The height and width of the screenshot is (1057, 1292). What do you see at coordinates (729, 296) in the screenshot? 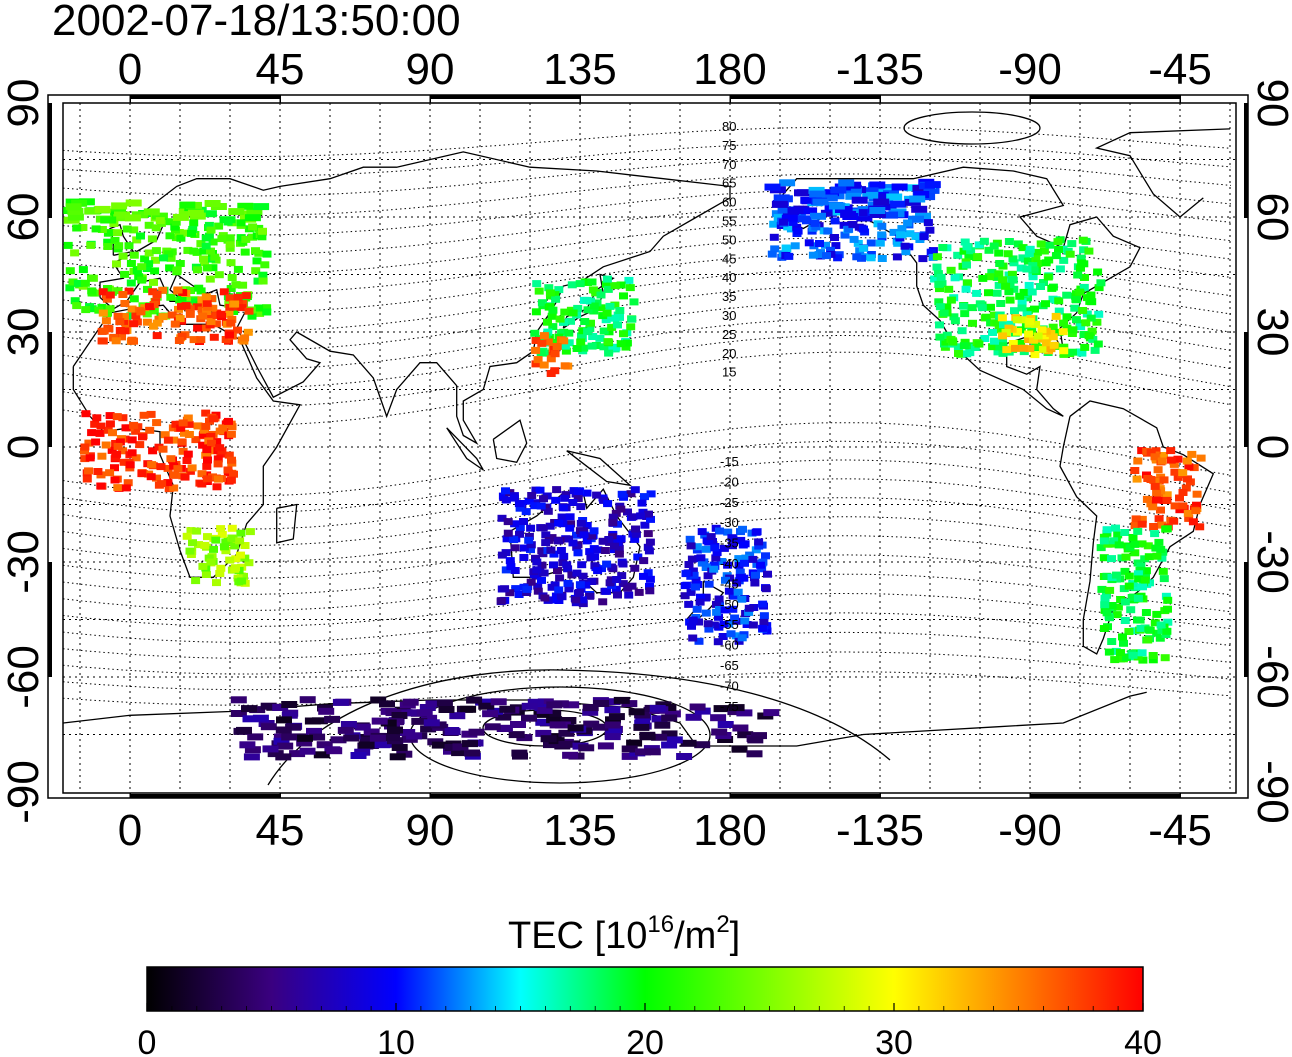
I see `contour-label: 35` at bounding box center [729, 296].